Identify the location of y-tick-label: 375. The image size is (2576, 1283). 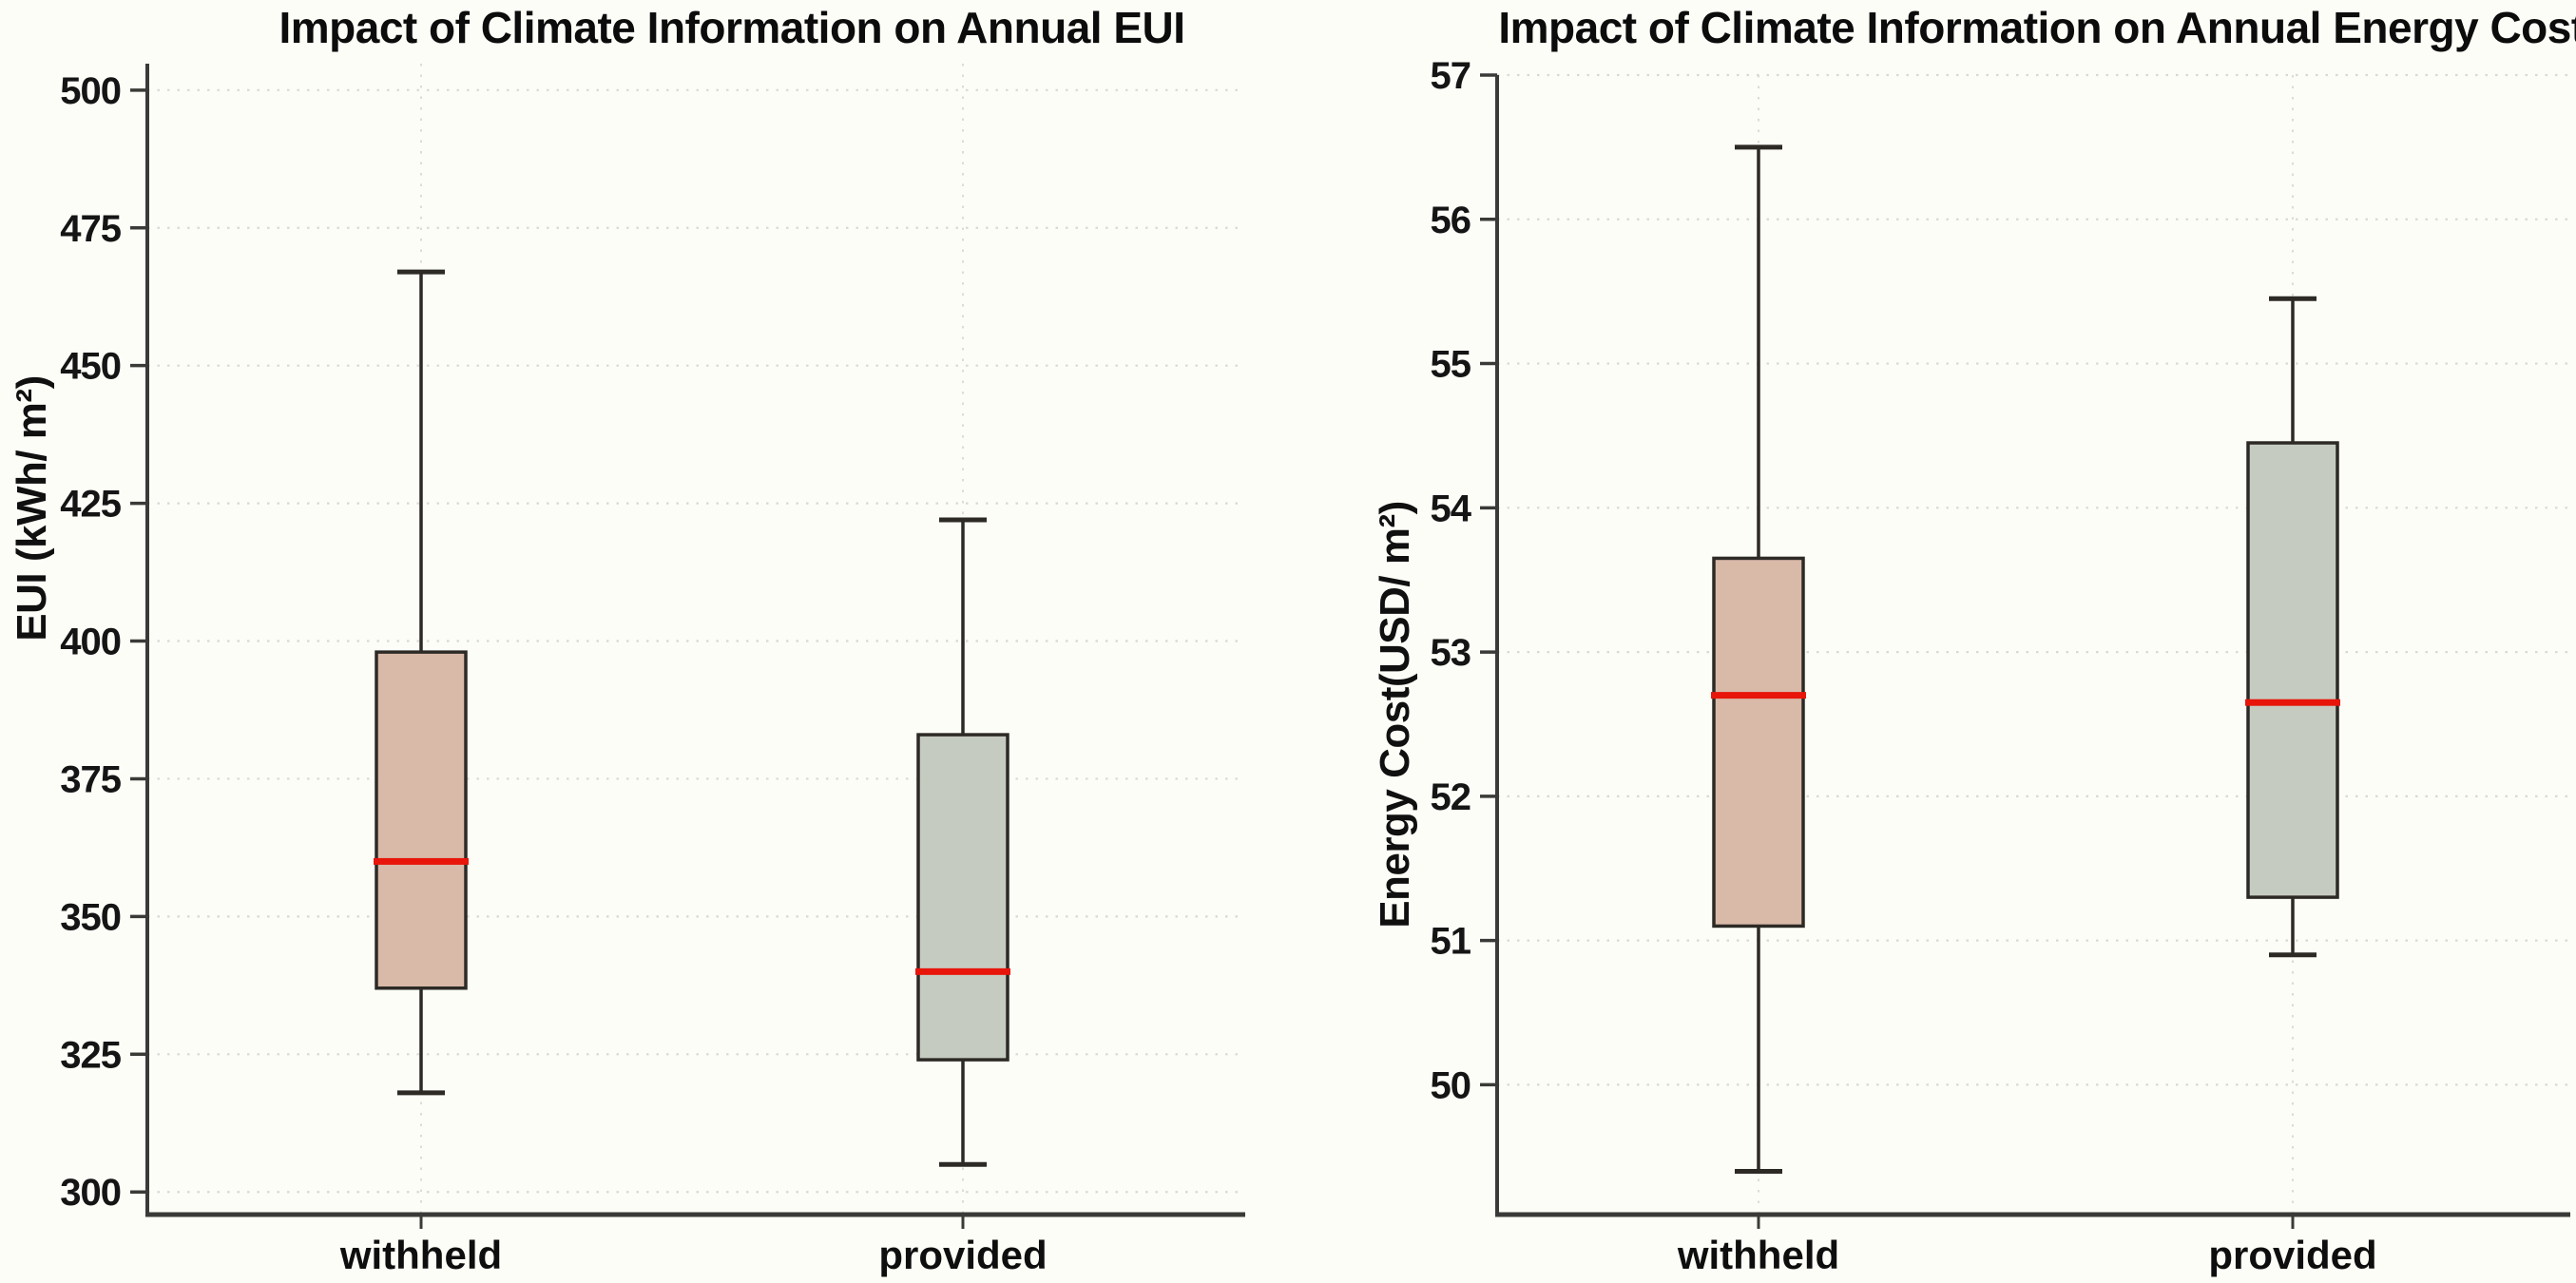
(91, 779).